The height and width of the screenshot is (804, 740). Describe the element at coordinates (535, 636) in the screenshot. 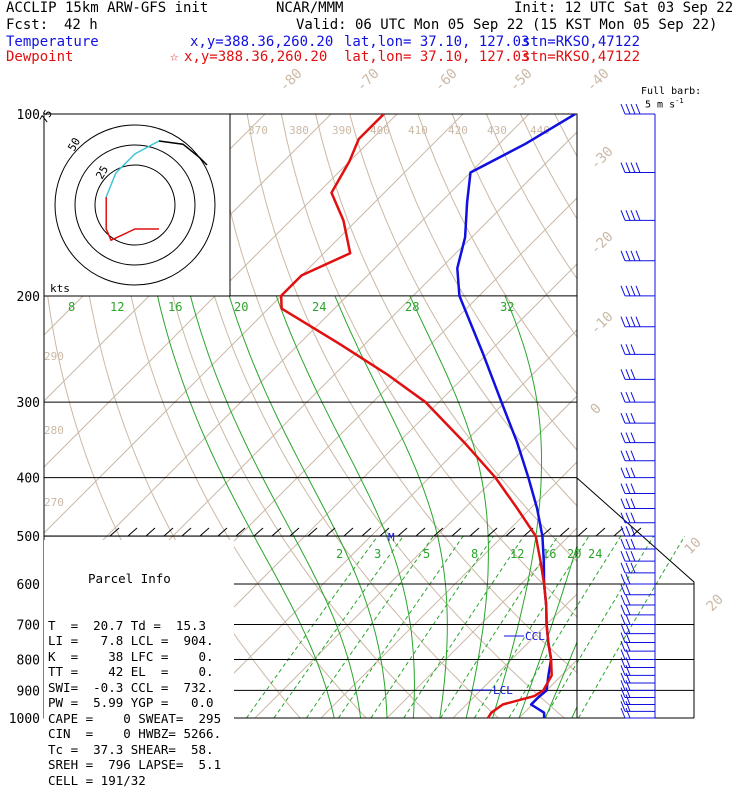

I see `ccl-label: CCL` at that location.